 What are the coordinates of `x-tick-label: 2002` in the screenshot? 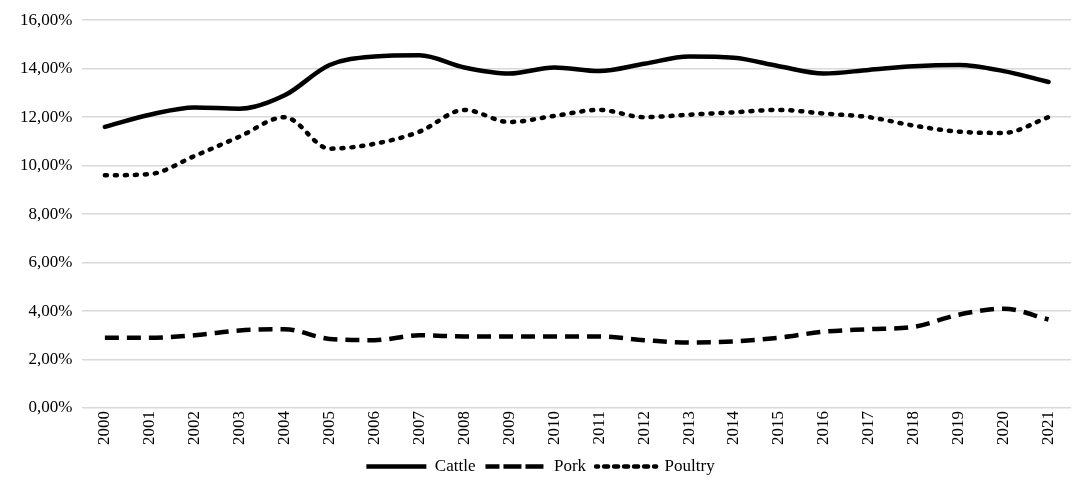 It's located at (194, 428).